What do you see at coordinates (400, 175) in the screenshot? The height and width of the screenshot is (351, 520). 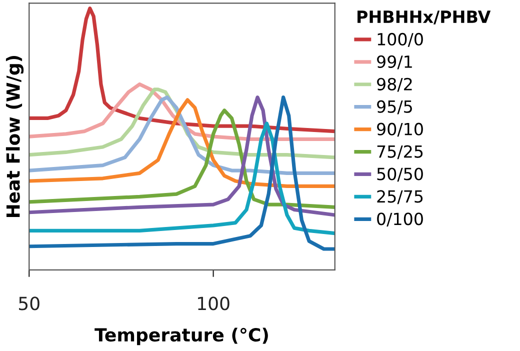 I see `legend-label: 50/50` at bounding box center [400, 175].